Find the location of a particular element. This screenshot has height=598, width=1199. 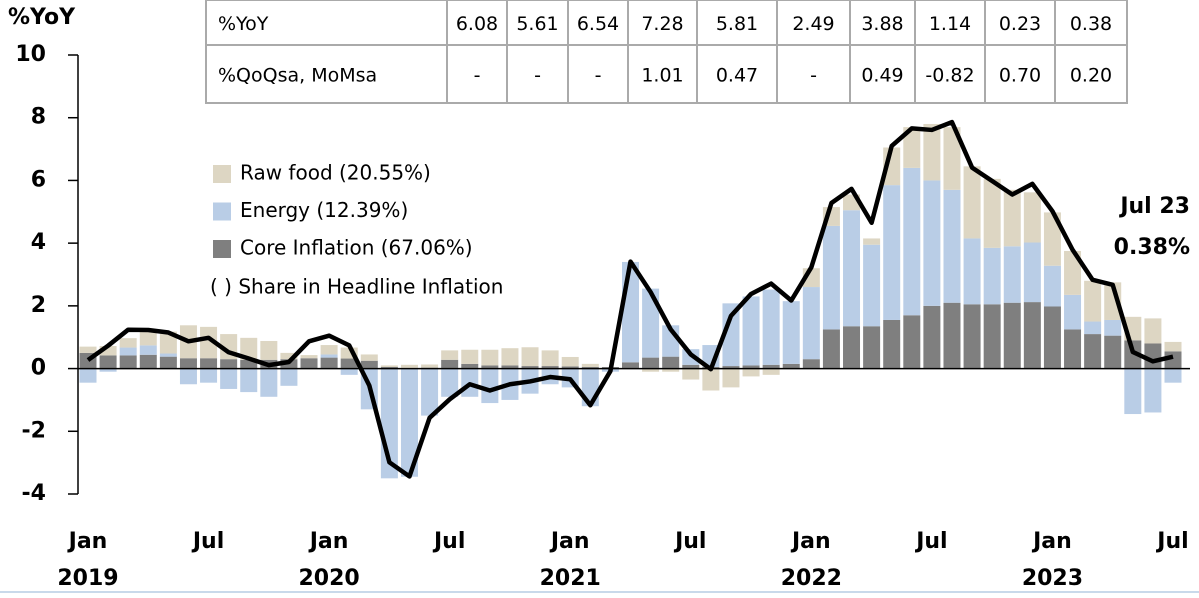

y-tick-label: 10 is located at coordinates (30, 54).